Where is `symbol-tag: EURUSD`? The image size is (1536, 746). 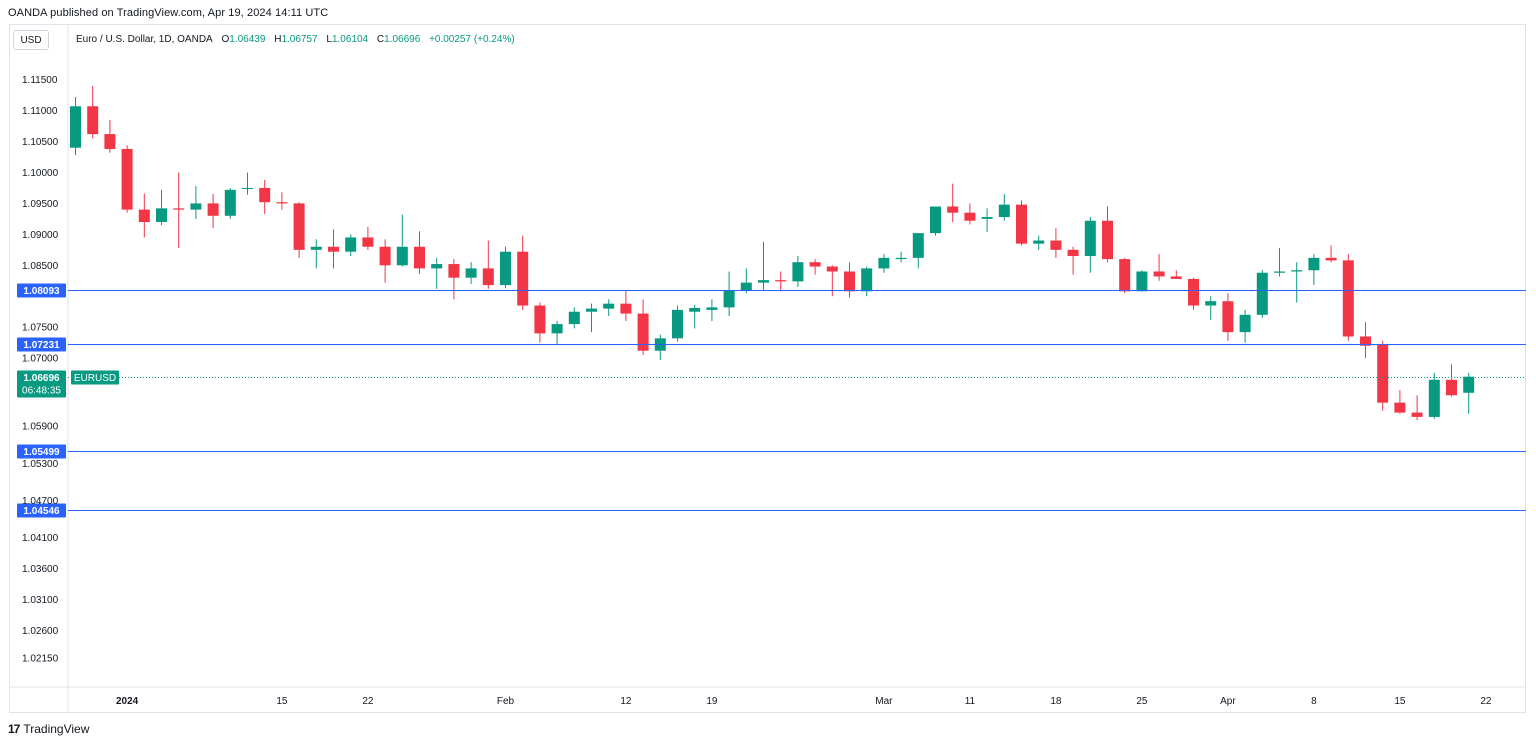
symbol-tag: EURUSD is located at coordinates (95, 378).